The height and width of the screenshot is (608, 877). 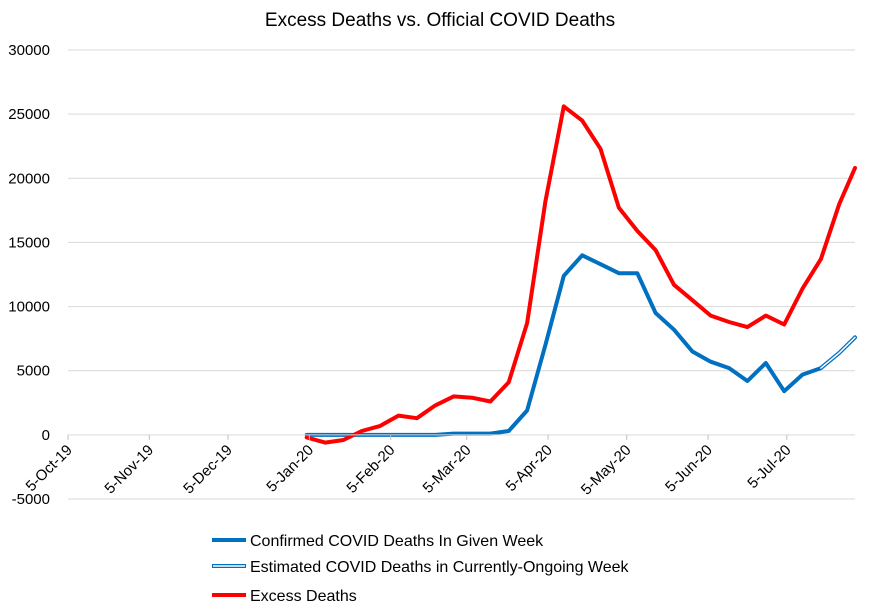 What do you see at coordinates (689, 469) in the screenshot?
I see `x-tick-label: 5-Jun-20` at bounding box center [689, 469].